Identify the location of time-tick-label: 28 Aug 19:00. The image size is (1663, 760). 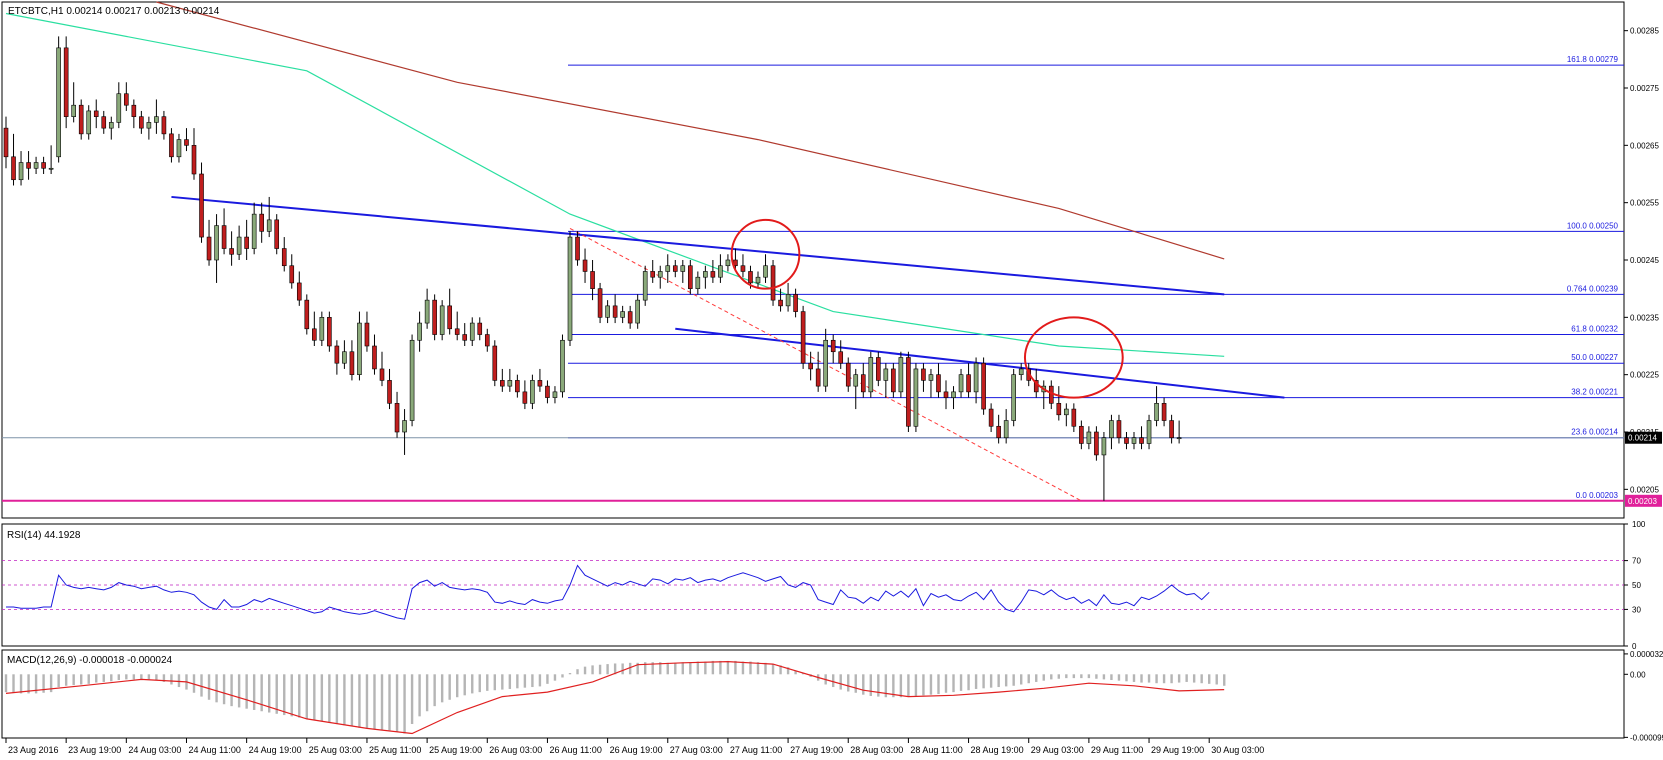
(997, 750).